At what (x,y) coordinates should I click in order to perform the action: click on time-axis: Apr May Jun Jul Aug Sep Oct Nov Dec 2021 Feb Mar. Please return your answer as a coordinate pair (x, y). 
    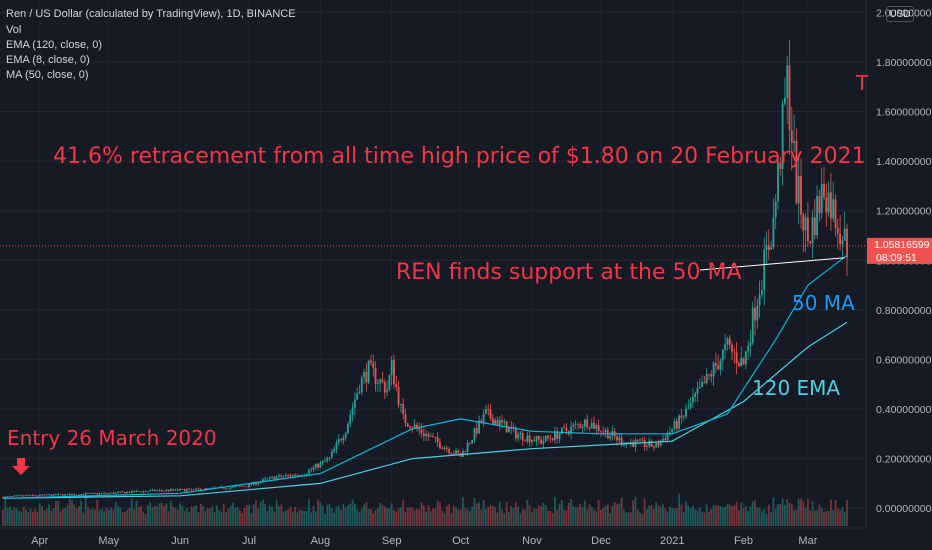
    Looking at the image, I should click on (424, 541).